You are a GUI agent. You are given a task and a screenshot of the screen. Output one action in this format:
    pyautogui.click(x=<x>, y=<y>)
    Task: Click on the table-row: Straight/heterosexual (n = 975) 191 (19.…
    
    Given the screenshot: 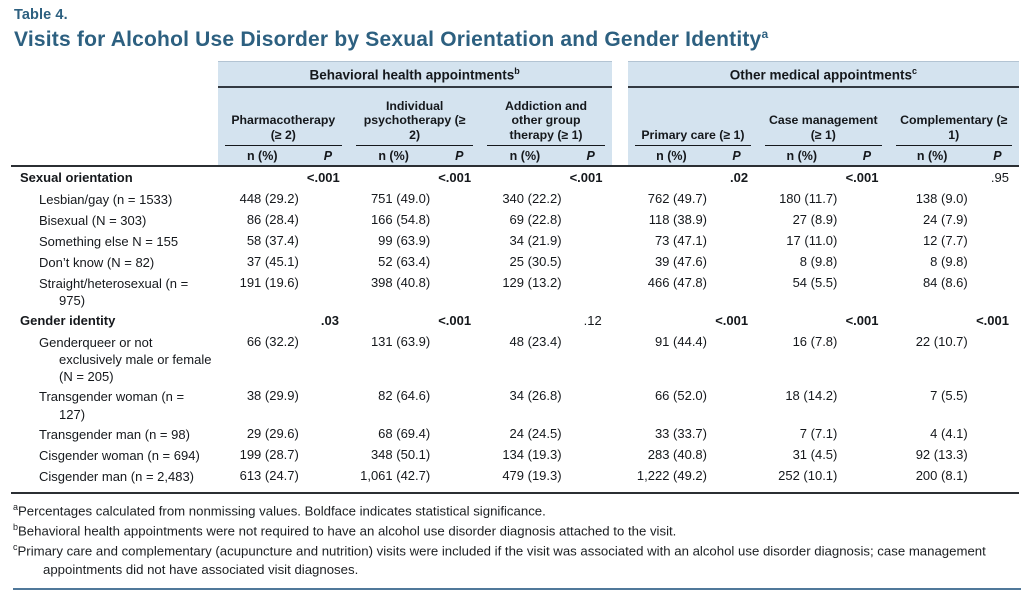 What is the action you would take?
    pyautogui.click(x=515, y=291)
    